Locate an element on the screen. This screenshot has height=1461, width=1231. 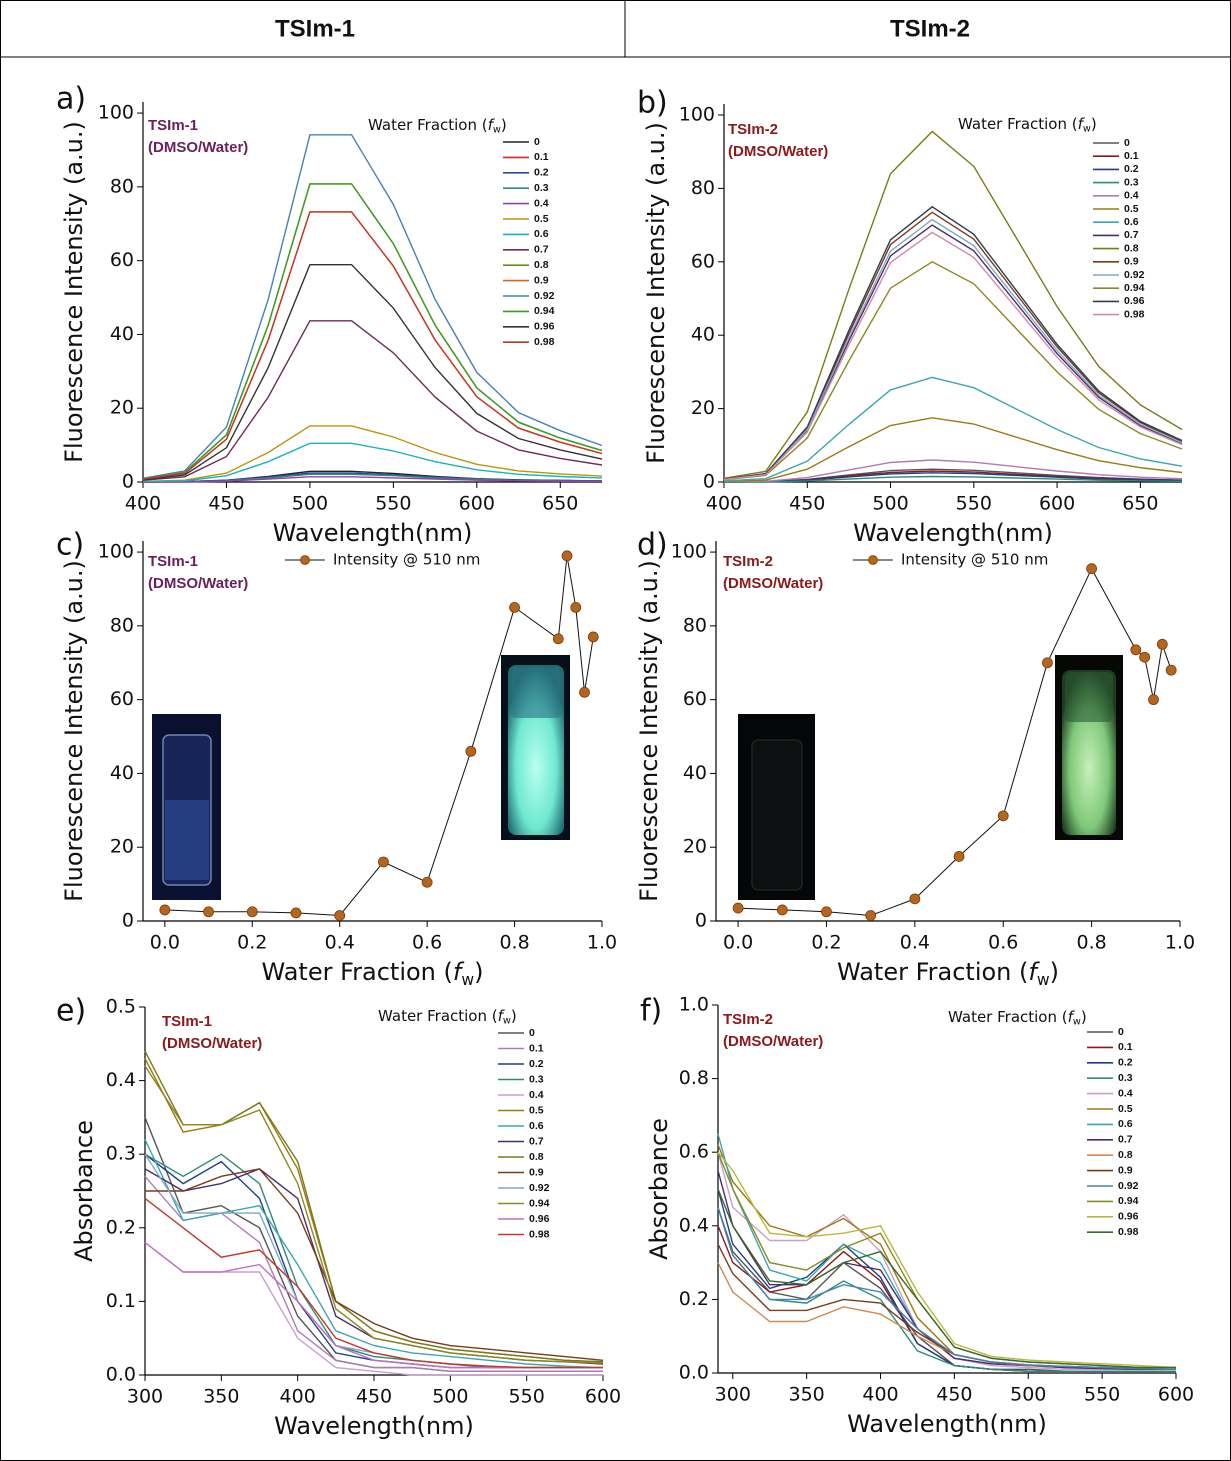
panel-label: f) is located at coordinates (651, 1011).